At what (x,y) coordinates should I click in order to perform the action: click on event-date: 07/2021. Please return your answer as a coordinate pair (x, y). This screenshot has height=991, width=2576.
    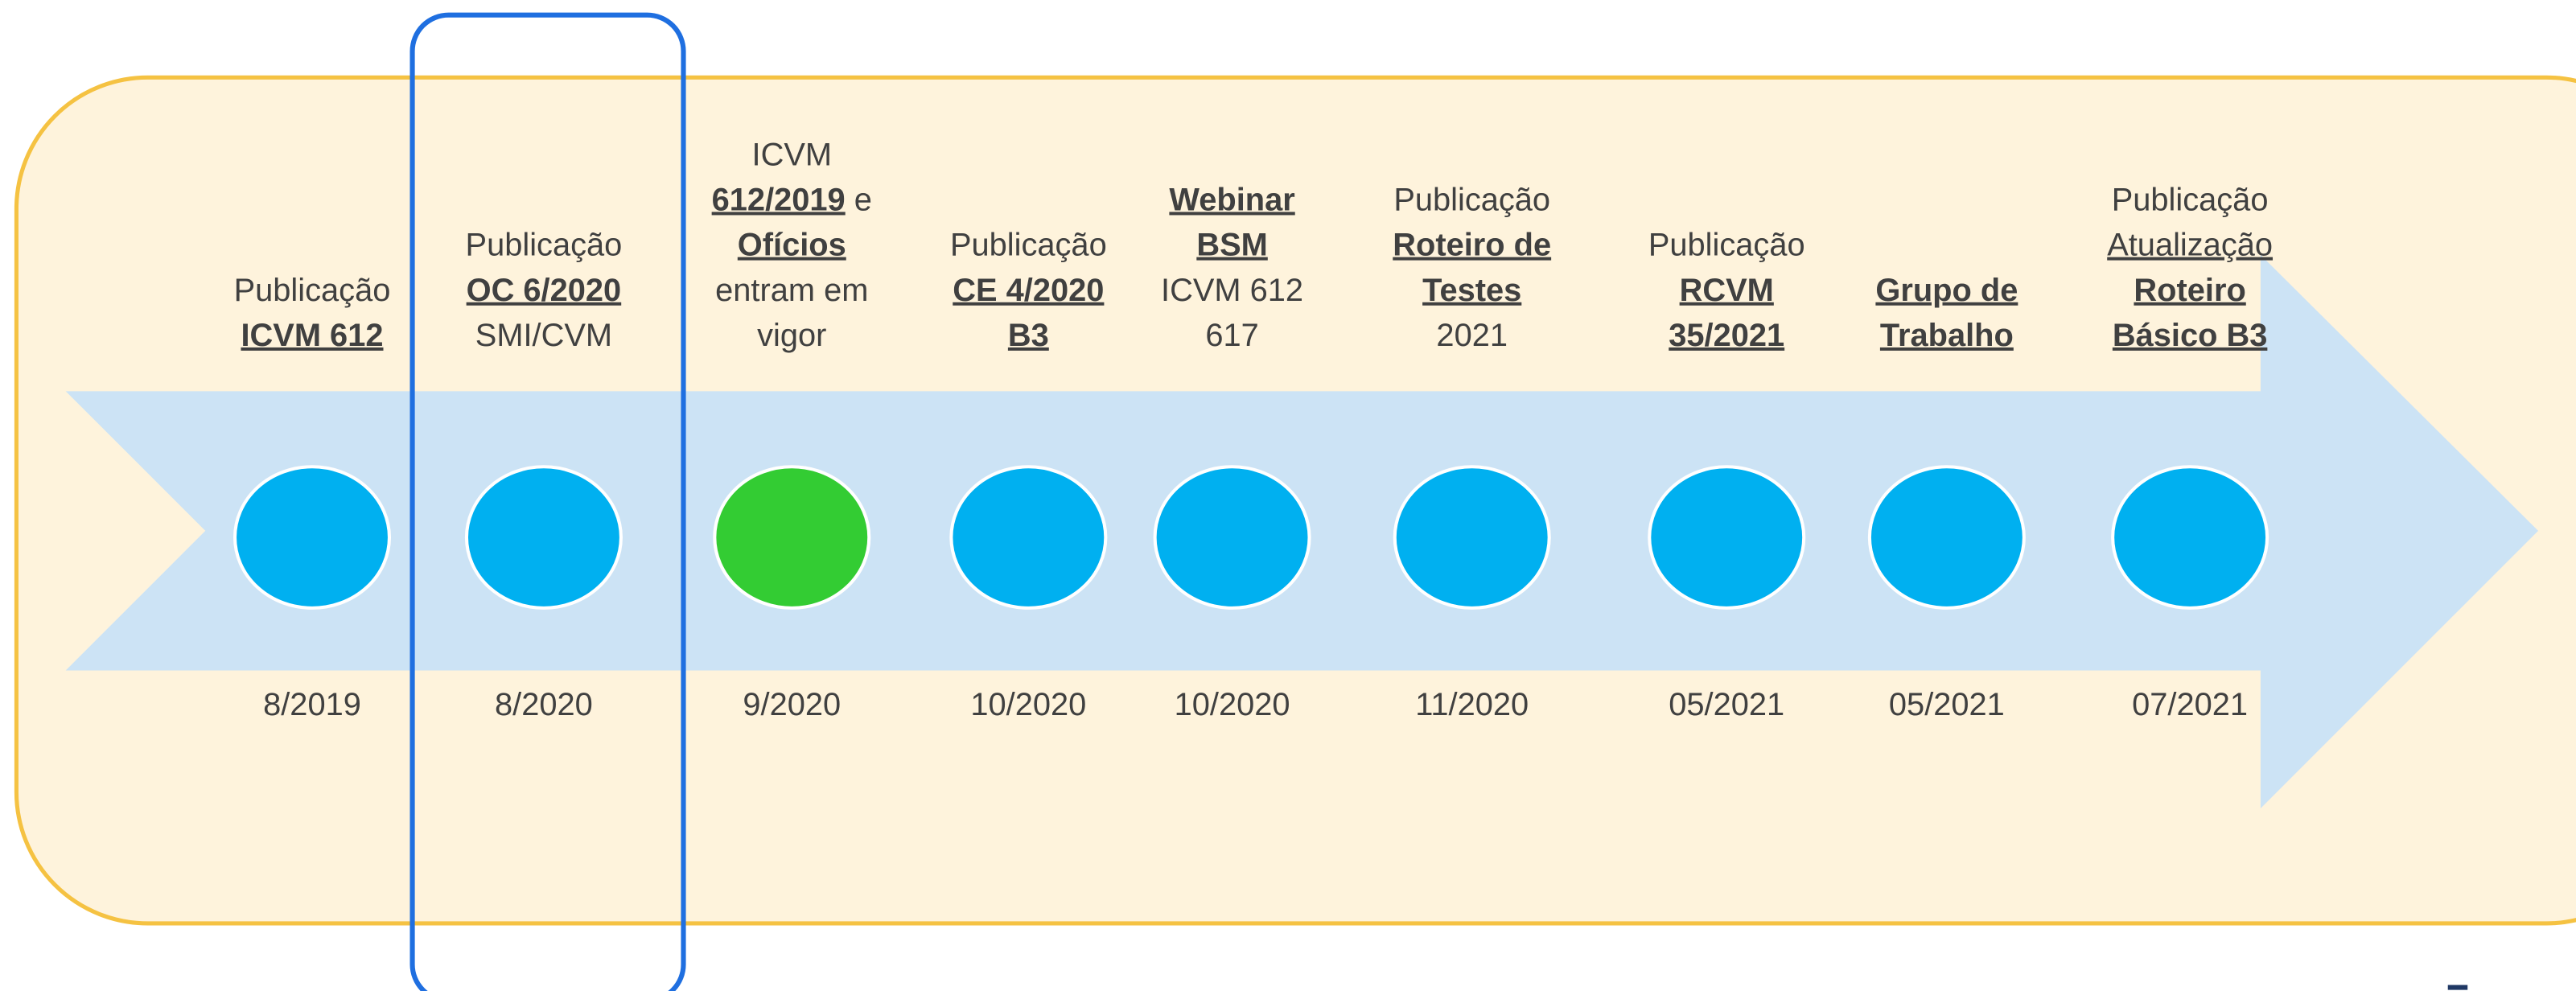
    Looking at the image, I should click on (2190, 704).